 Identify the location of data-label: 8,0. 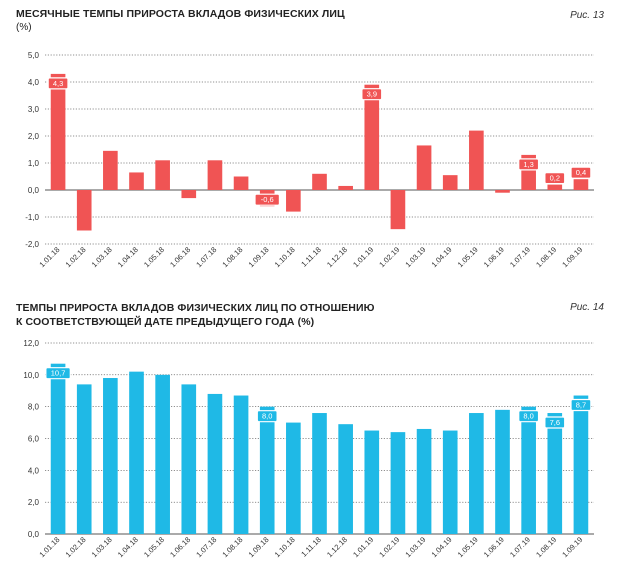
(528, 416).